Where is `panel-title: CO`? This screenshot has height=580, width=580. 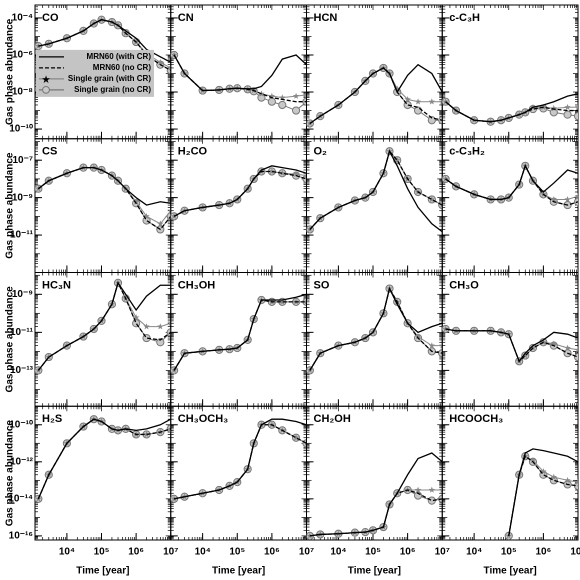 panel-title: CO is located at coordinates (50, 18).